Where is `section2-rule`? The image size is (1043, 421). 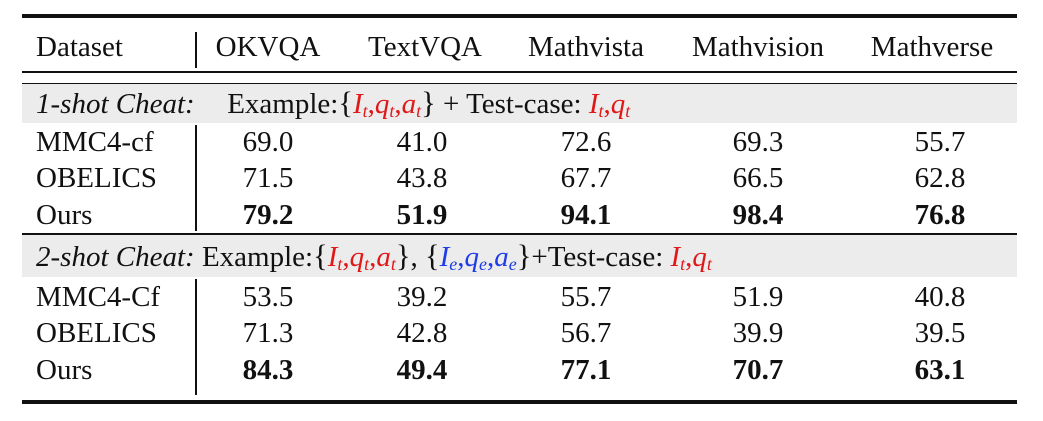
section2-rule is located at coordinates (519, 234).